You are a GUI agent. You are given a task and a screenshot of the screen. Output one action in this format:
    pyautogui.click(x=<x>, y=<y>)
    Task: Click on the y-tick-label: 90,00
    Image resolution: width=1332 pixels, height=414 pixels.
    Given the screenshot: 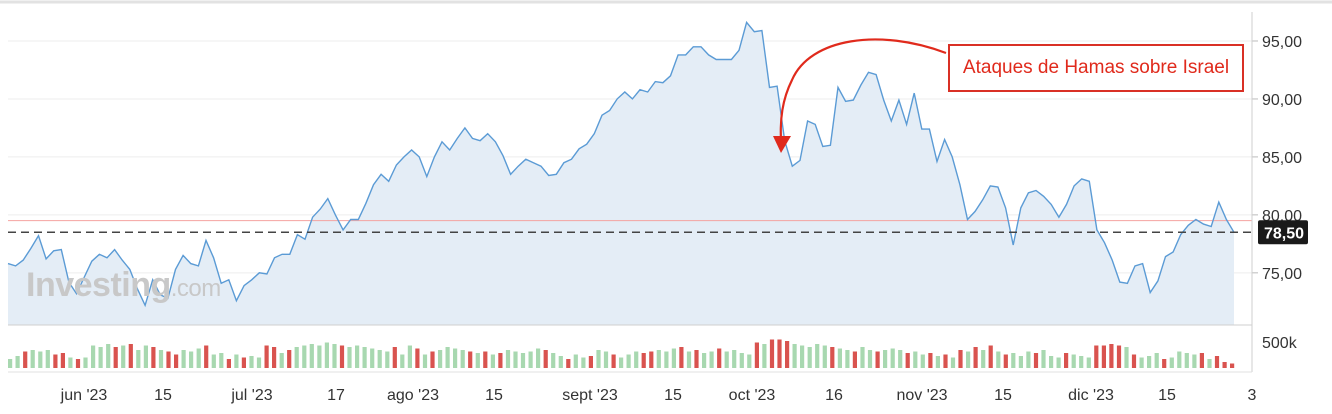 What is the action you would take?
    pyautogui.click(x=1282, y=100)
    